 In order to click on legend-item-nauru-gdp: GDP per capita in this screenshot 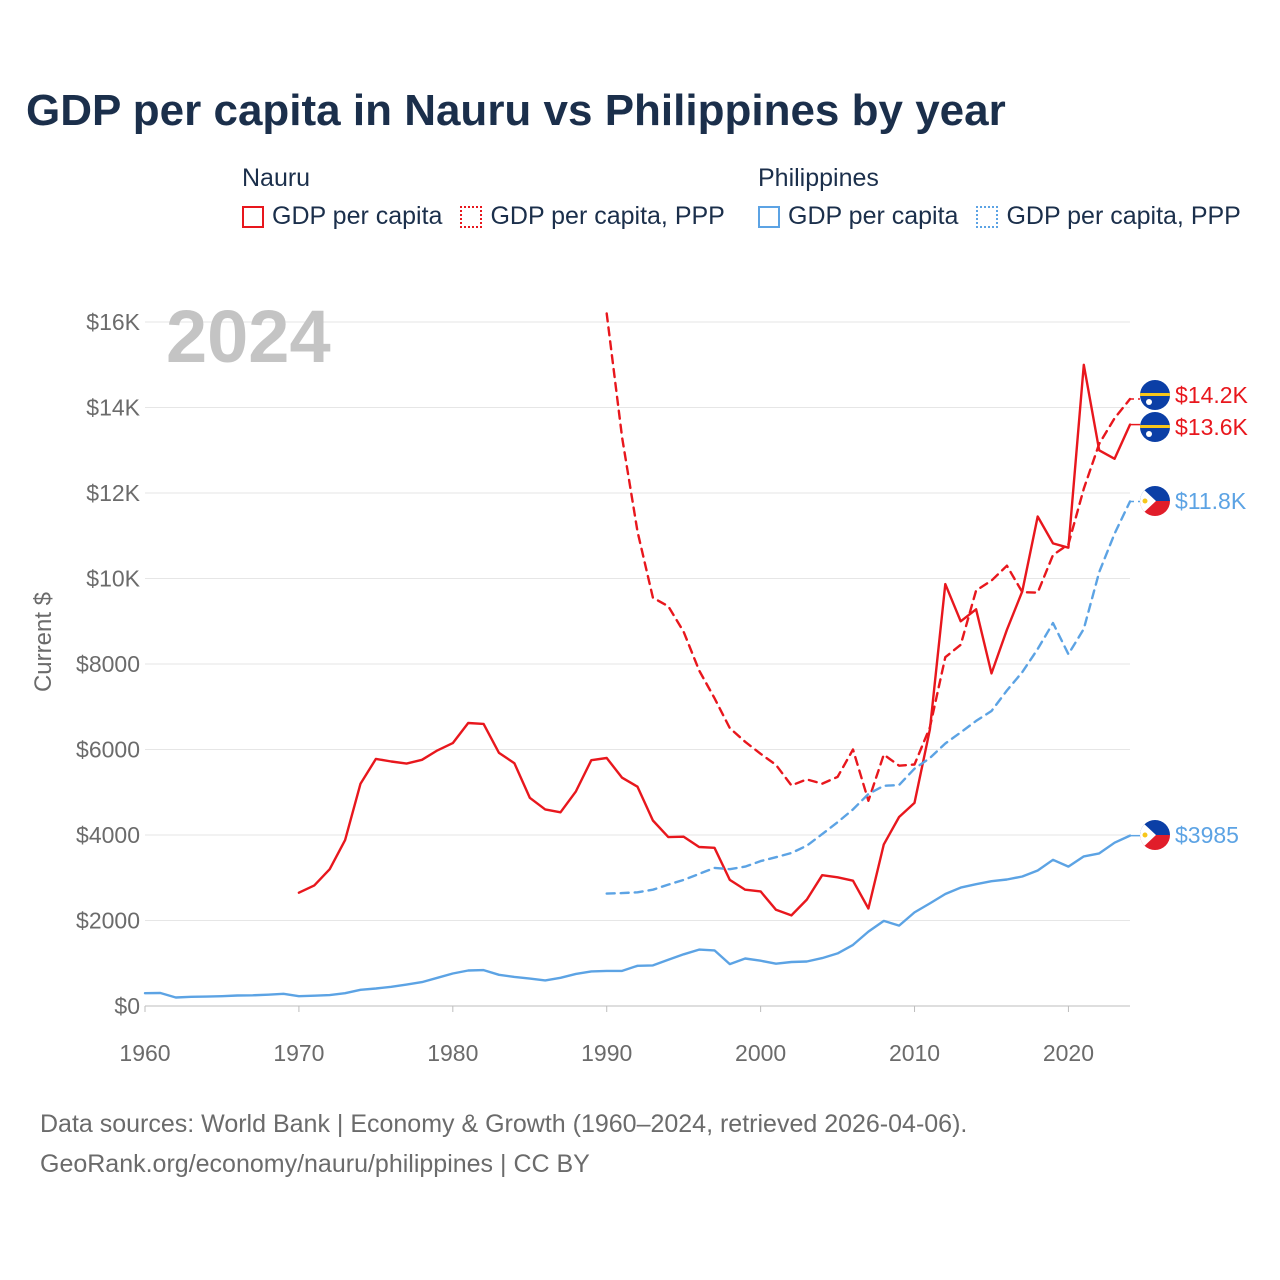, I will do `click(342, 216)`.